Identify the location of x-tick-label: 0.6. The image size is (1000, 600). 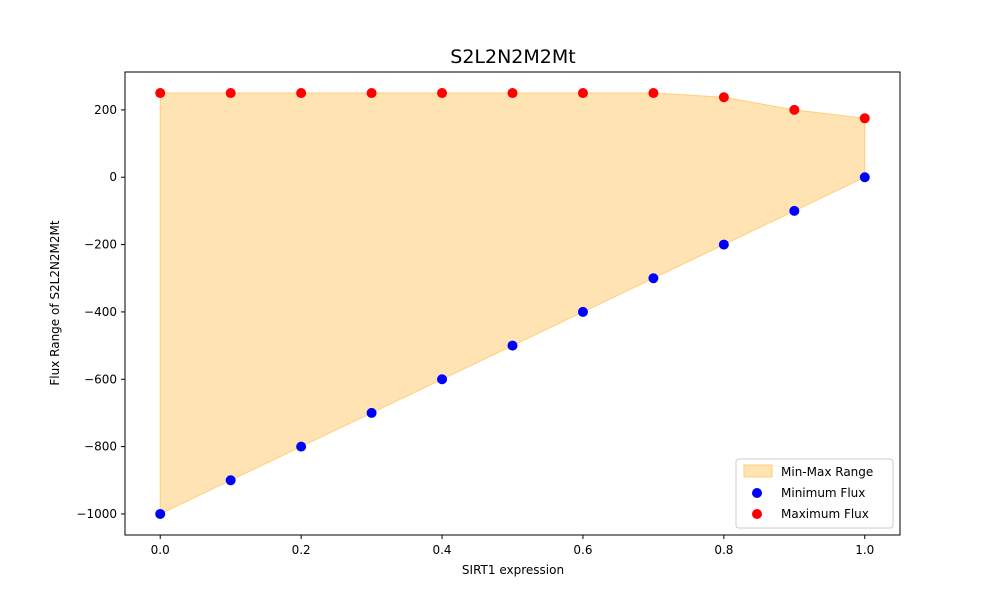
(582, 550).